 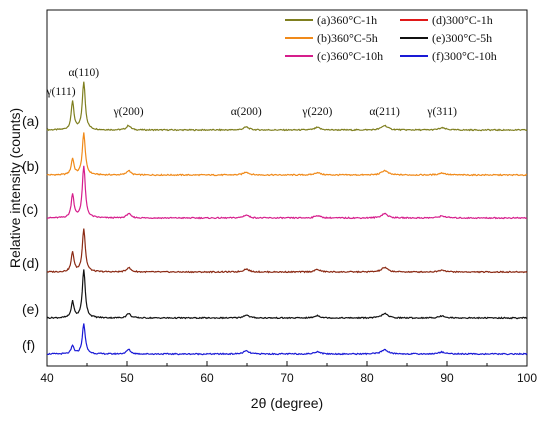 I want to click on legend-entry: (a)360°C-1h, so click(x=347, y=20).